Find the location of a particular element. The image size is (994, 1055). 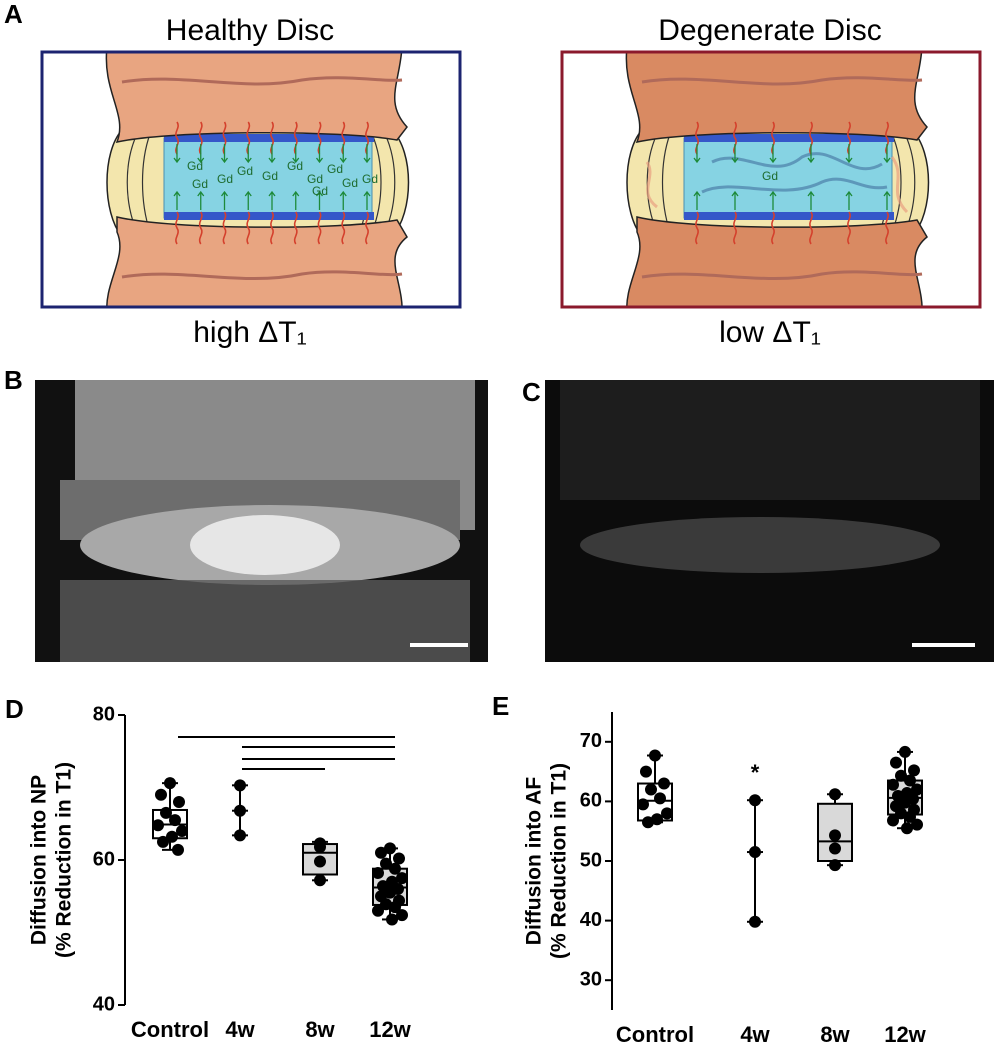

y-tick-label: 40 is located at coordinates (104, 1004).